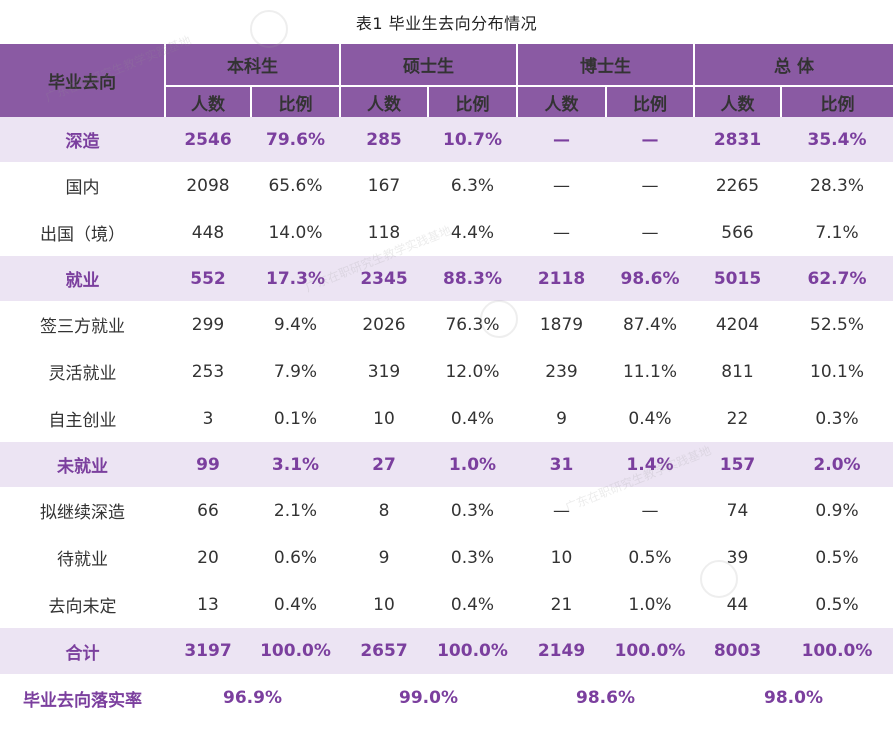  I want to click on rate-label: 毕业去向落实率, so click(82, 698).